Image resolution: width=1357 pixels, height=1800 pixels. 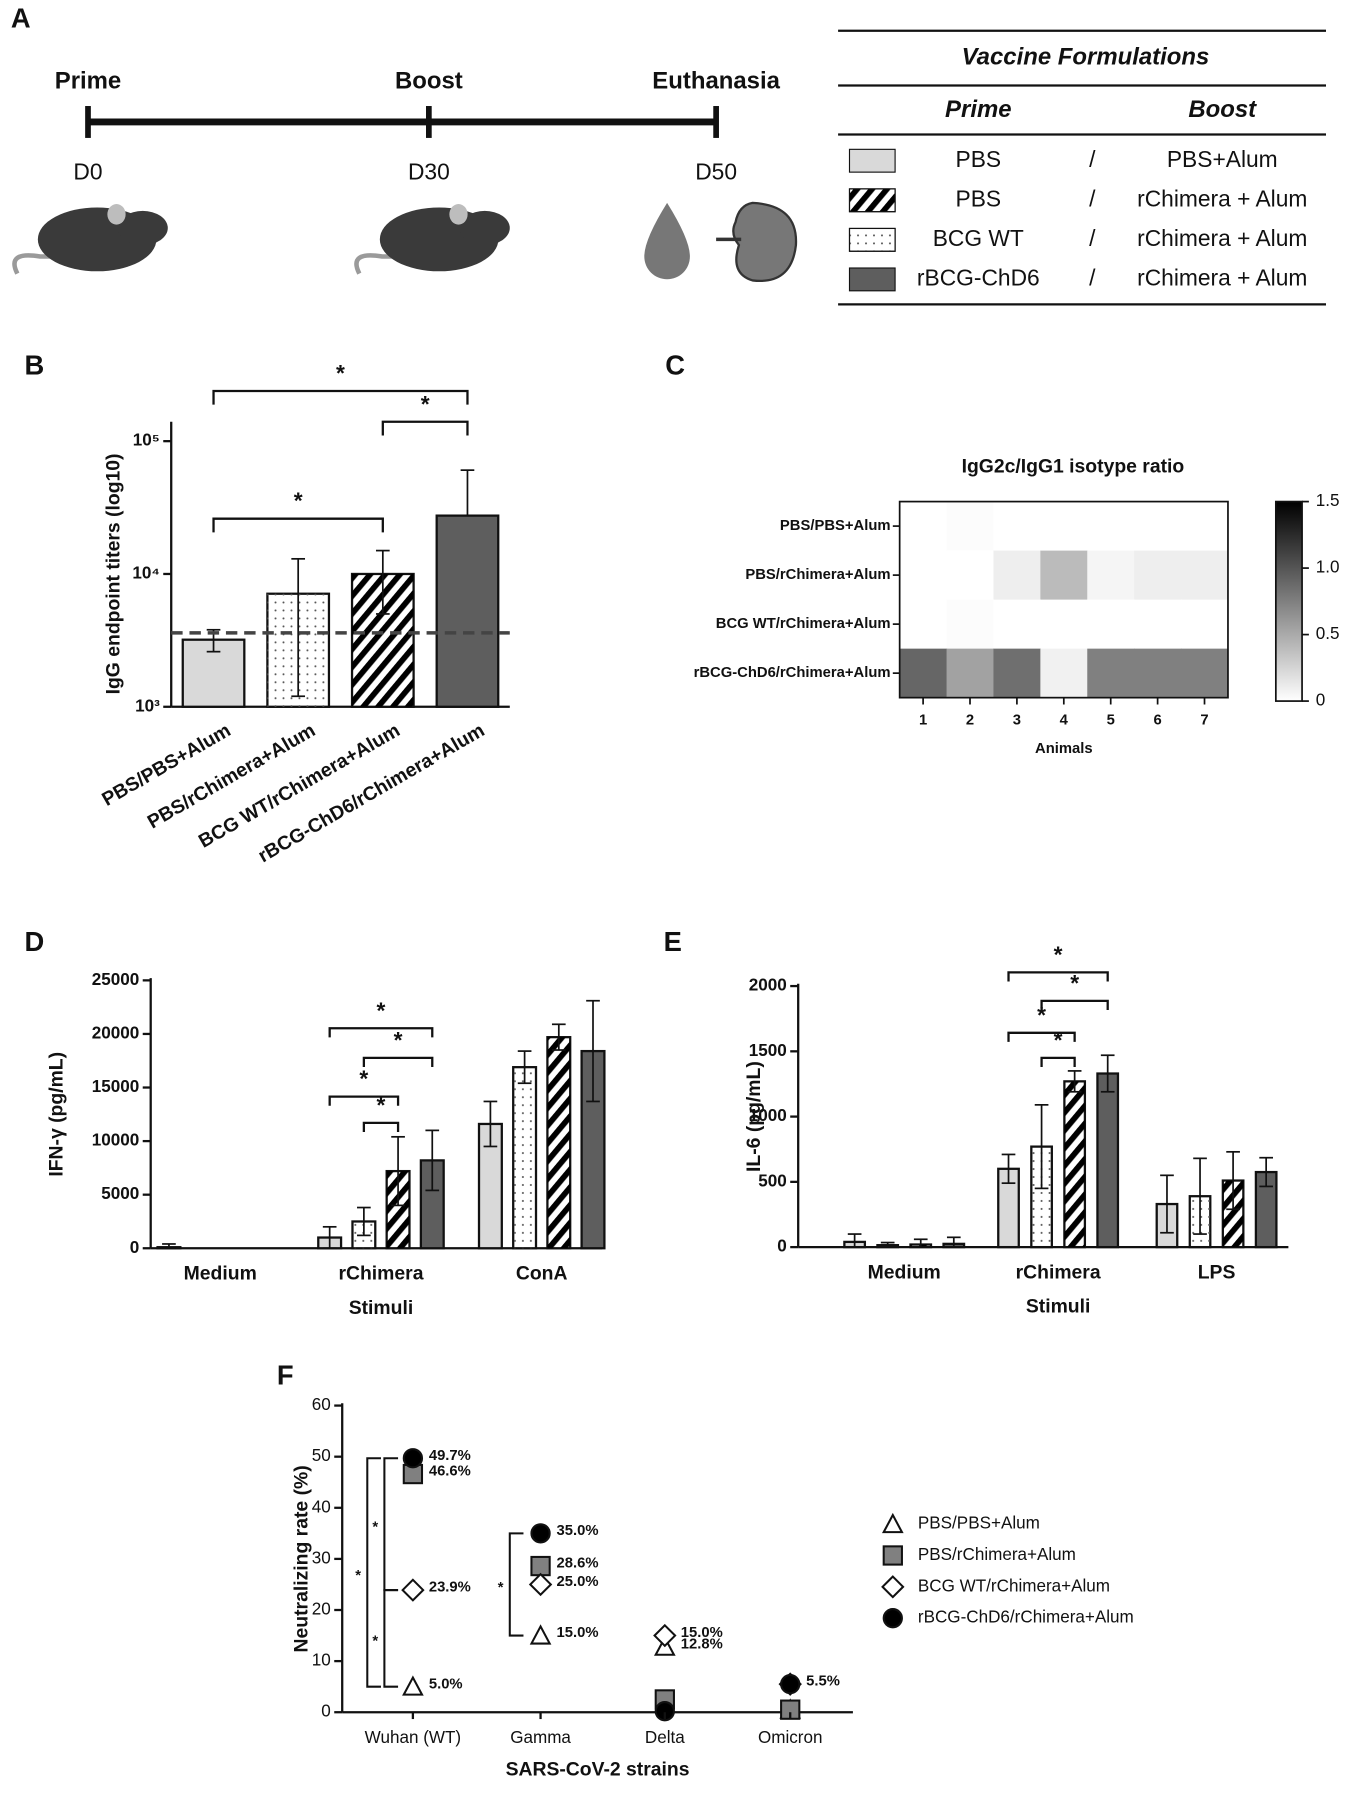 What do you see at coordinates (432, 239) in the screenshot?
I see `mouse-icon` at bounding box center [432, 239].